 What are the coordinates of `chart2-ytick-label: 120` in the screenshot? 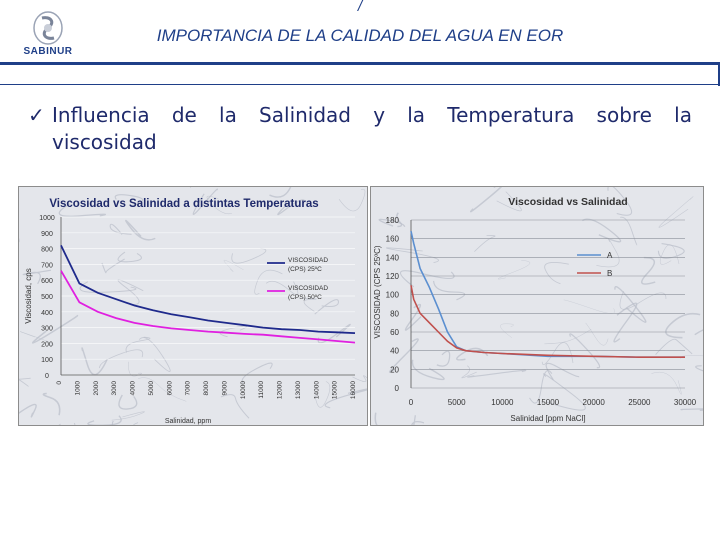 It's located at (393, 276).